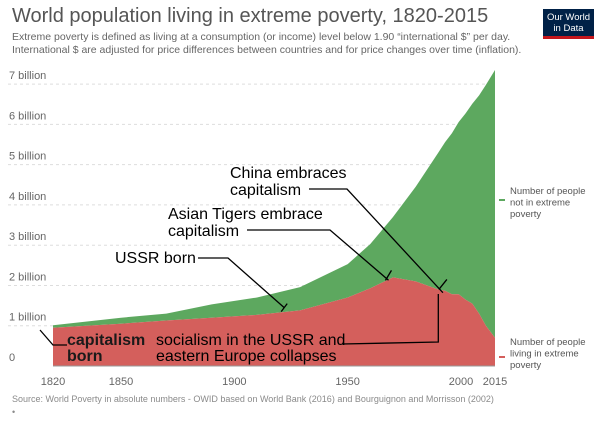 Image resolution: width=602 pixels, height=425 pixels. I want to click on legend-label-poor: Number of people, so click(548, 342).